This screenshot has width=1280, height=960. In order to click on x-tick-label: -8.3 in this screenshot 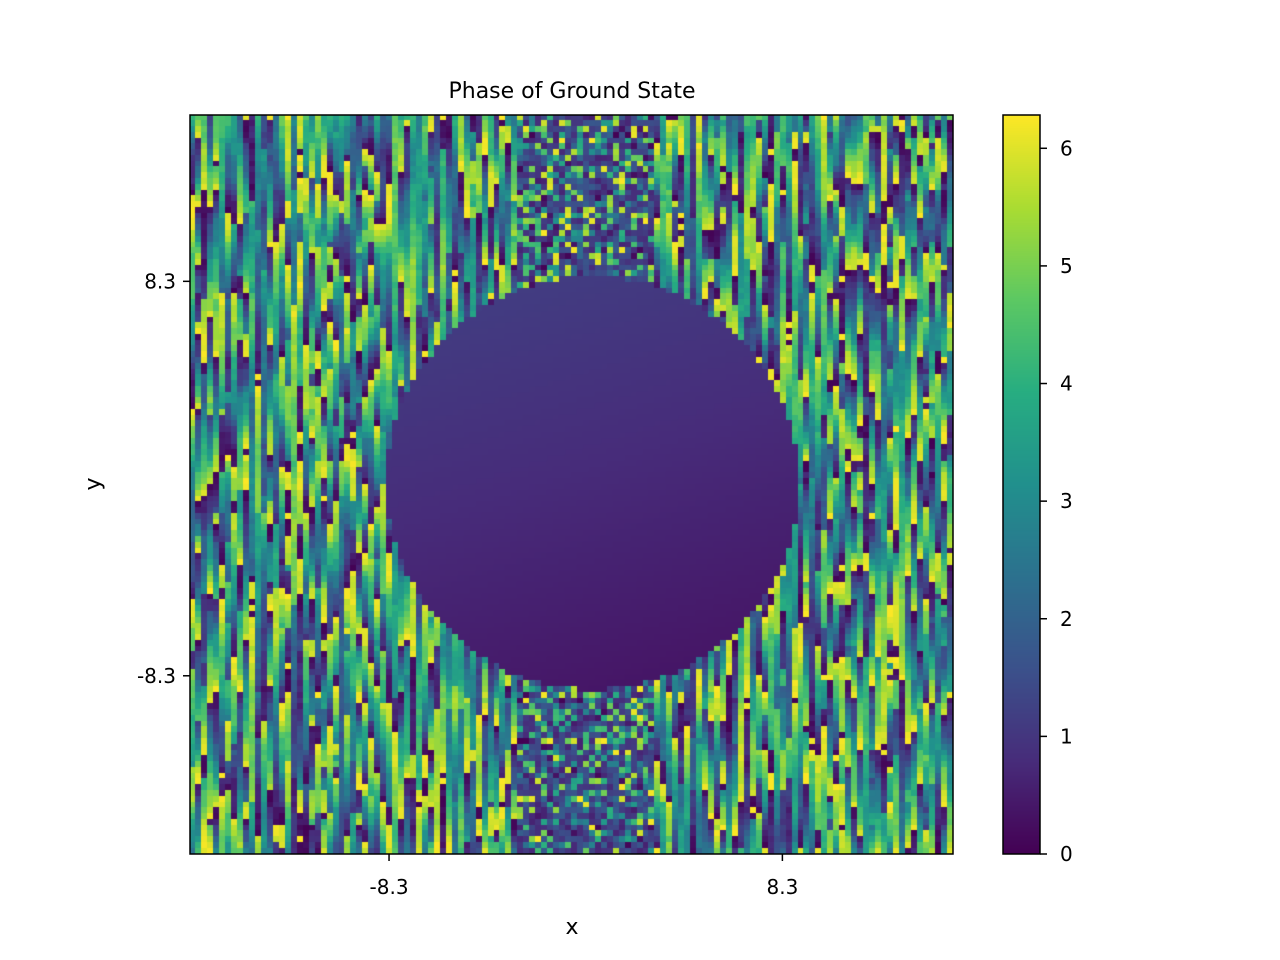, I will do `click(389, 887)`.